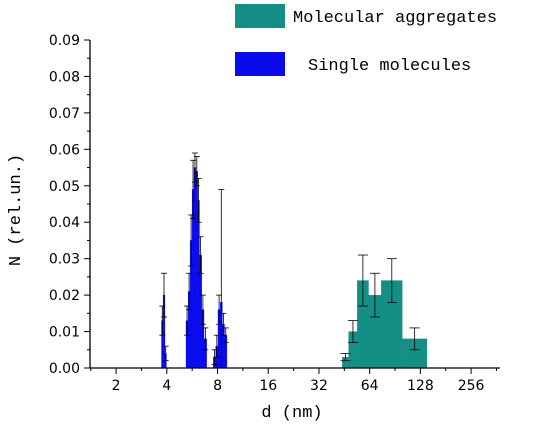  What do you see at coordinates (420, 386) in the screenshot?
I see `x-tick-label: 128` at bounding box center [420, 386].